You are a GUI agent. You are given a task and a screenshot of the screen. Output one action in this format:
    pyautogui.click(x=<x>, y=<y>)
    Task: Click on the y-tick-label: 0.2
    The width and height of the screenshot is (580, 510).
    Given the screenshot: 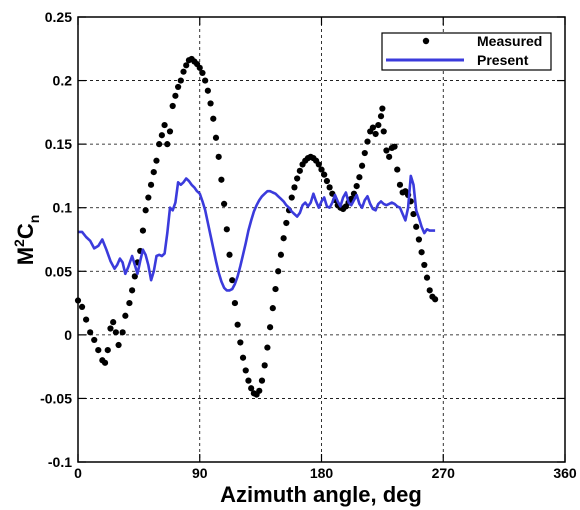 What is the action you would take?
    pyautogui.click(x=63, y=81)
    